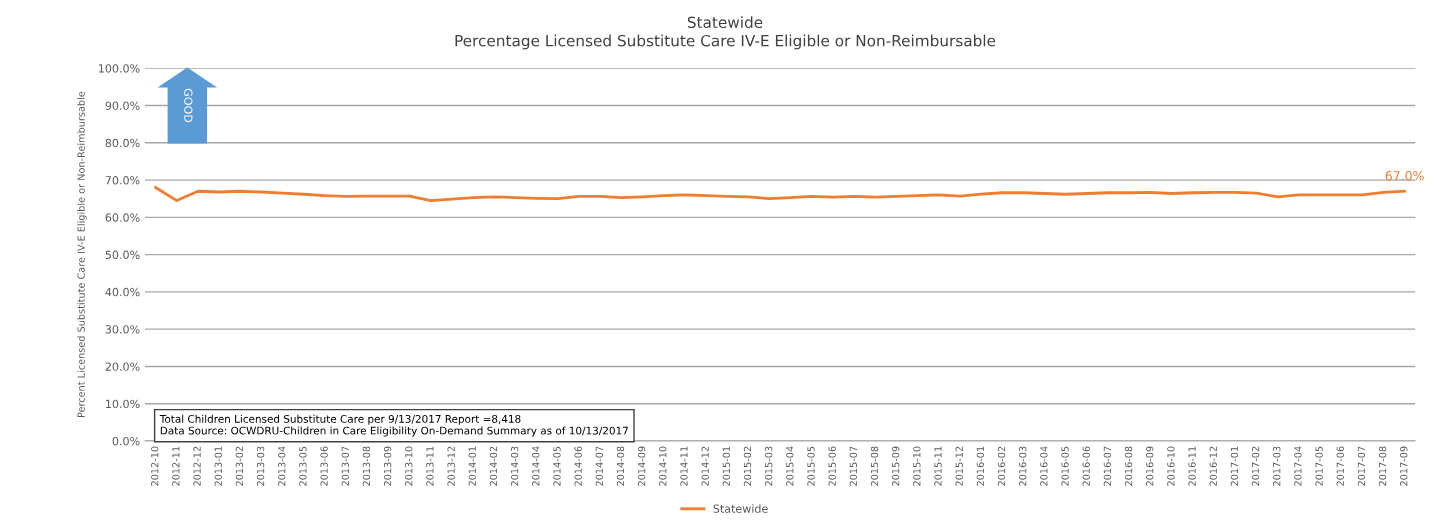  Describe the element at coordinates (126, 441) in the screenshot. I see `y-tick-label: 0.0%` at that location.